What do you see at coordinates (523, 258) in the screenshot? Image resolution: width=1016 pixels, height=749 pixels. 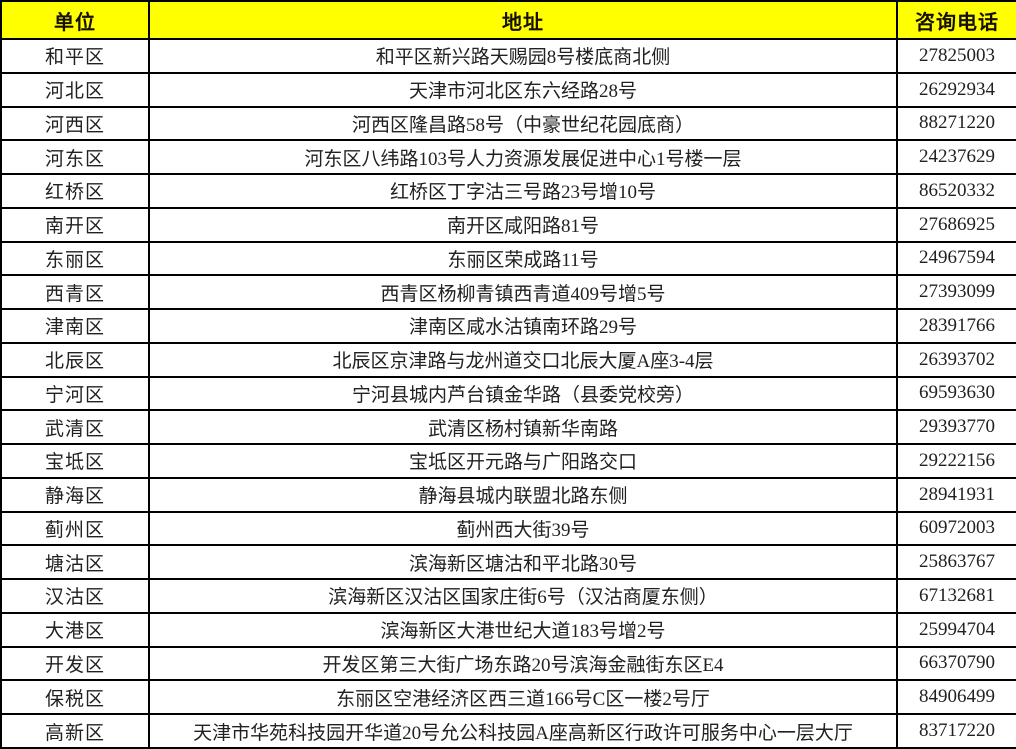 I see `address-cell: 东丽区荣成路11号` at bounding box center [523, 258].